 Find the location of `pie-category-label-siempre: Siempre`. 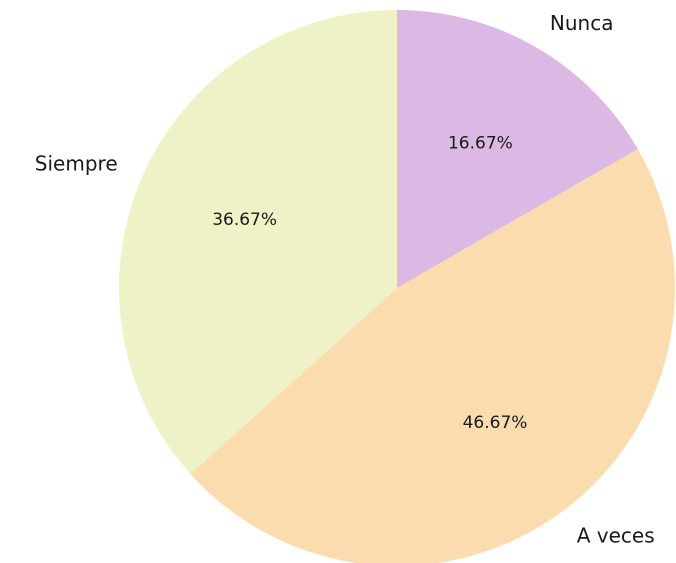

pie-category-label-siempre: Siempre is located at coordinates (76, 164).